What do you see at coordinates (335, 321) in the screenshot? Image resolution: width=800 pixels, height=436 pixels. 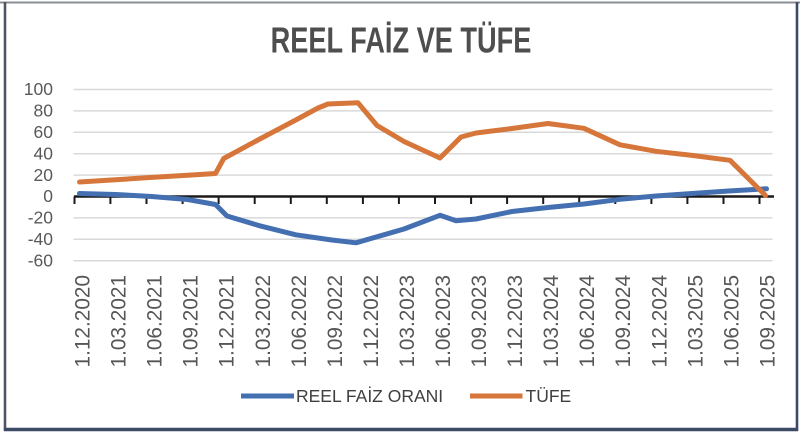 I see `svg-text: 1.09.2022` at bounding box center [335, 321].